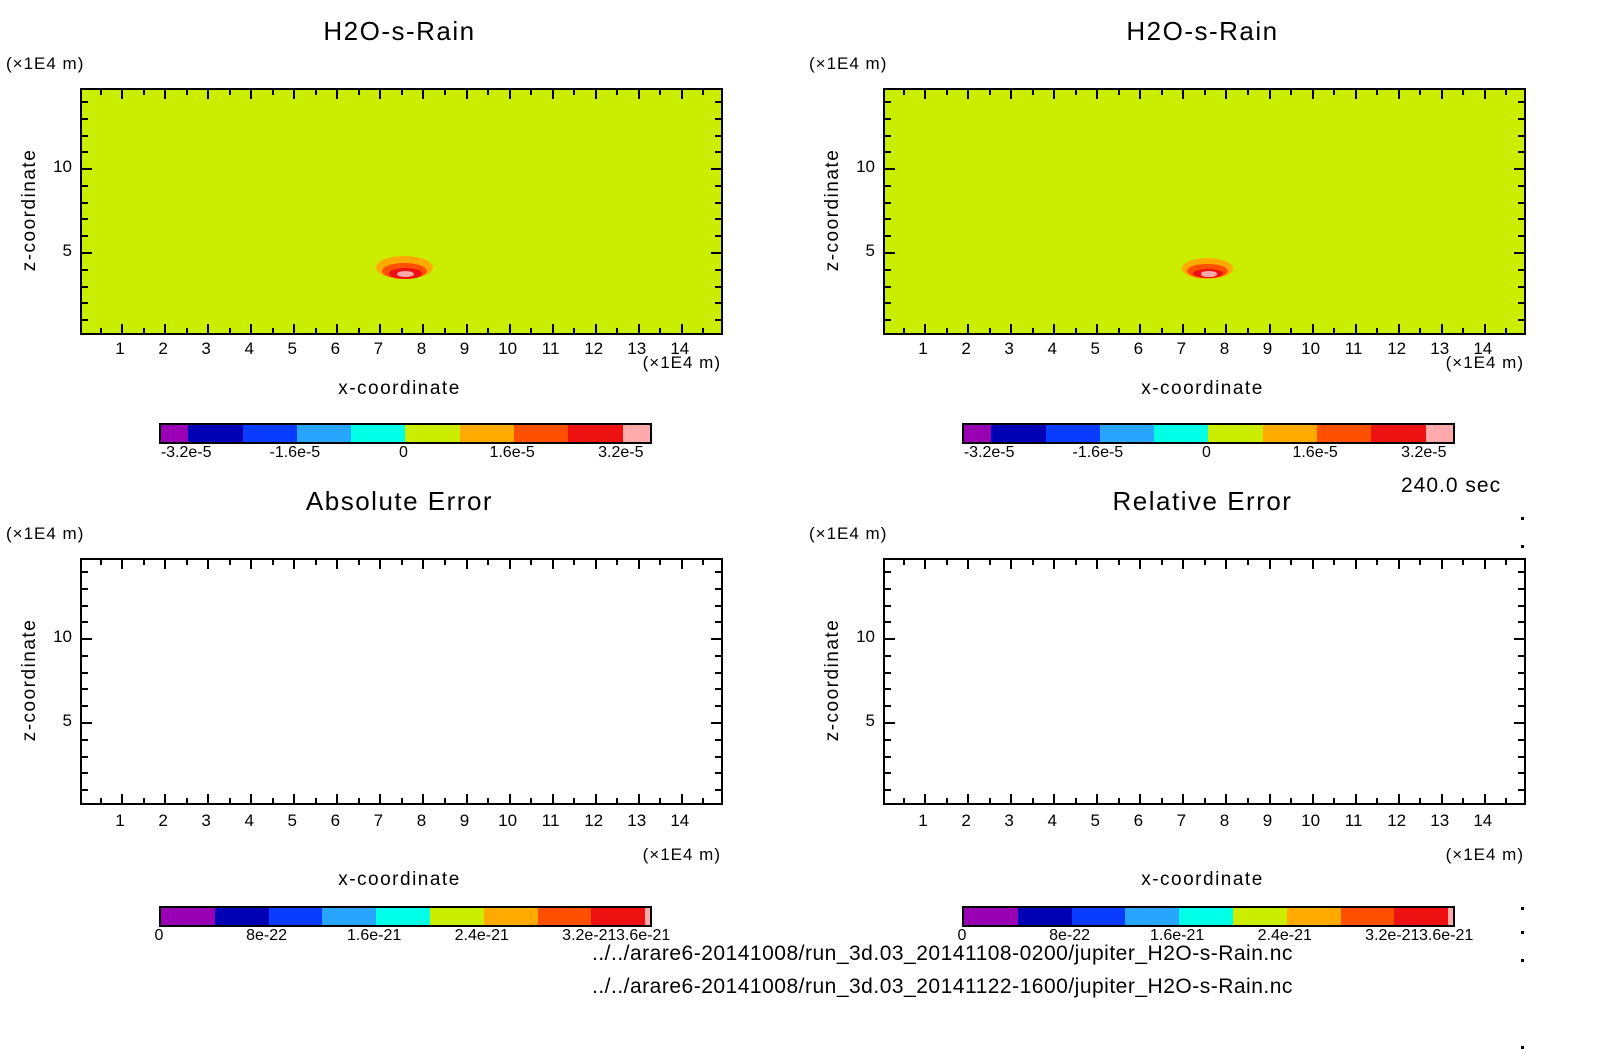 The image size is (1604, 1054). What do you see at coordinates (1483, 348) in the screenshot?
I see `x-tick-label: 14` at bounding box center [1483, 348].